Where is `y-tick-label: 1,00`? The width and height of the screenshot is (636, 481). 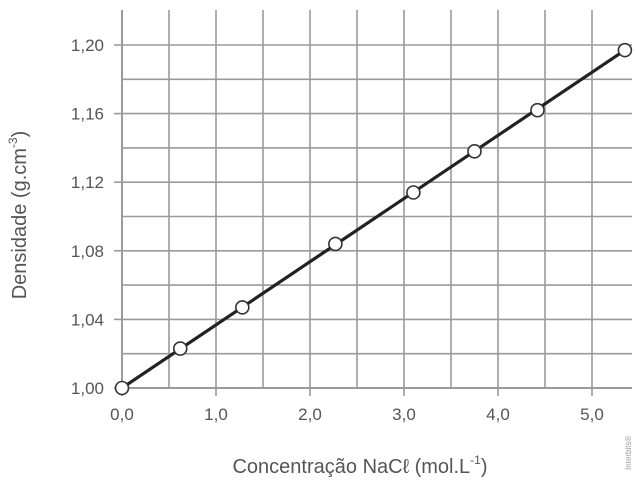
y-tick-label: 1,00 is located at coordinates (87, 388).